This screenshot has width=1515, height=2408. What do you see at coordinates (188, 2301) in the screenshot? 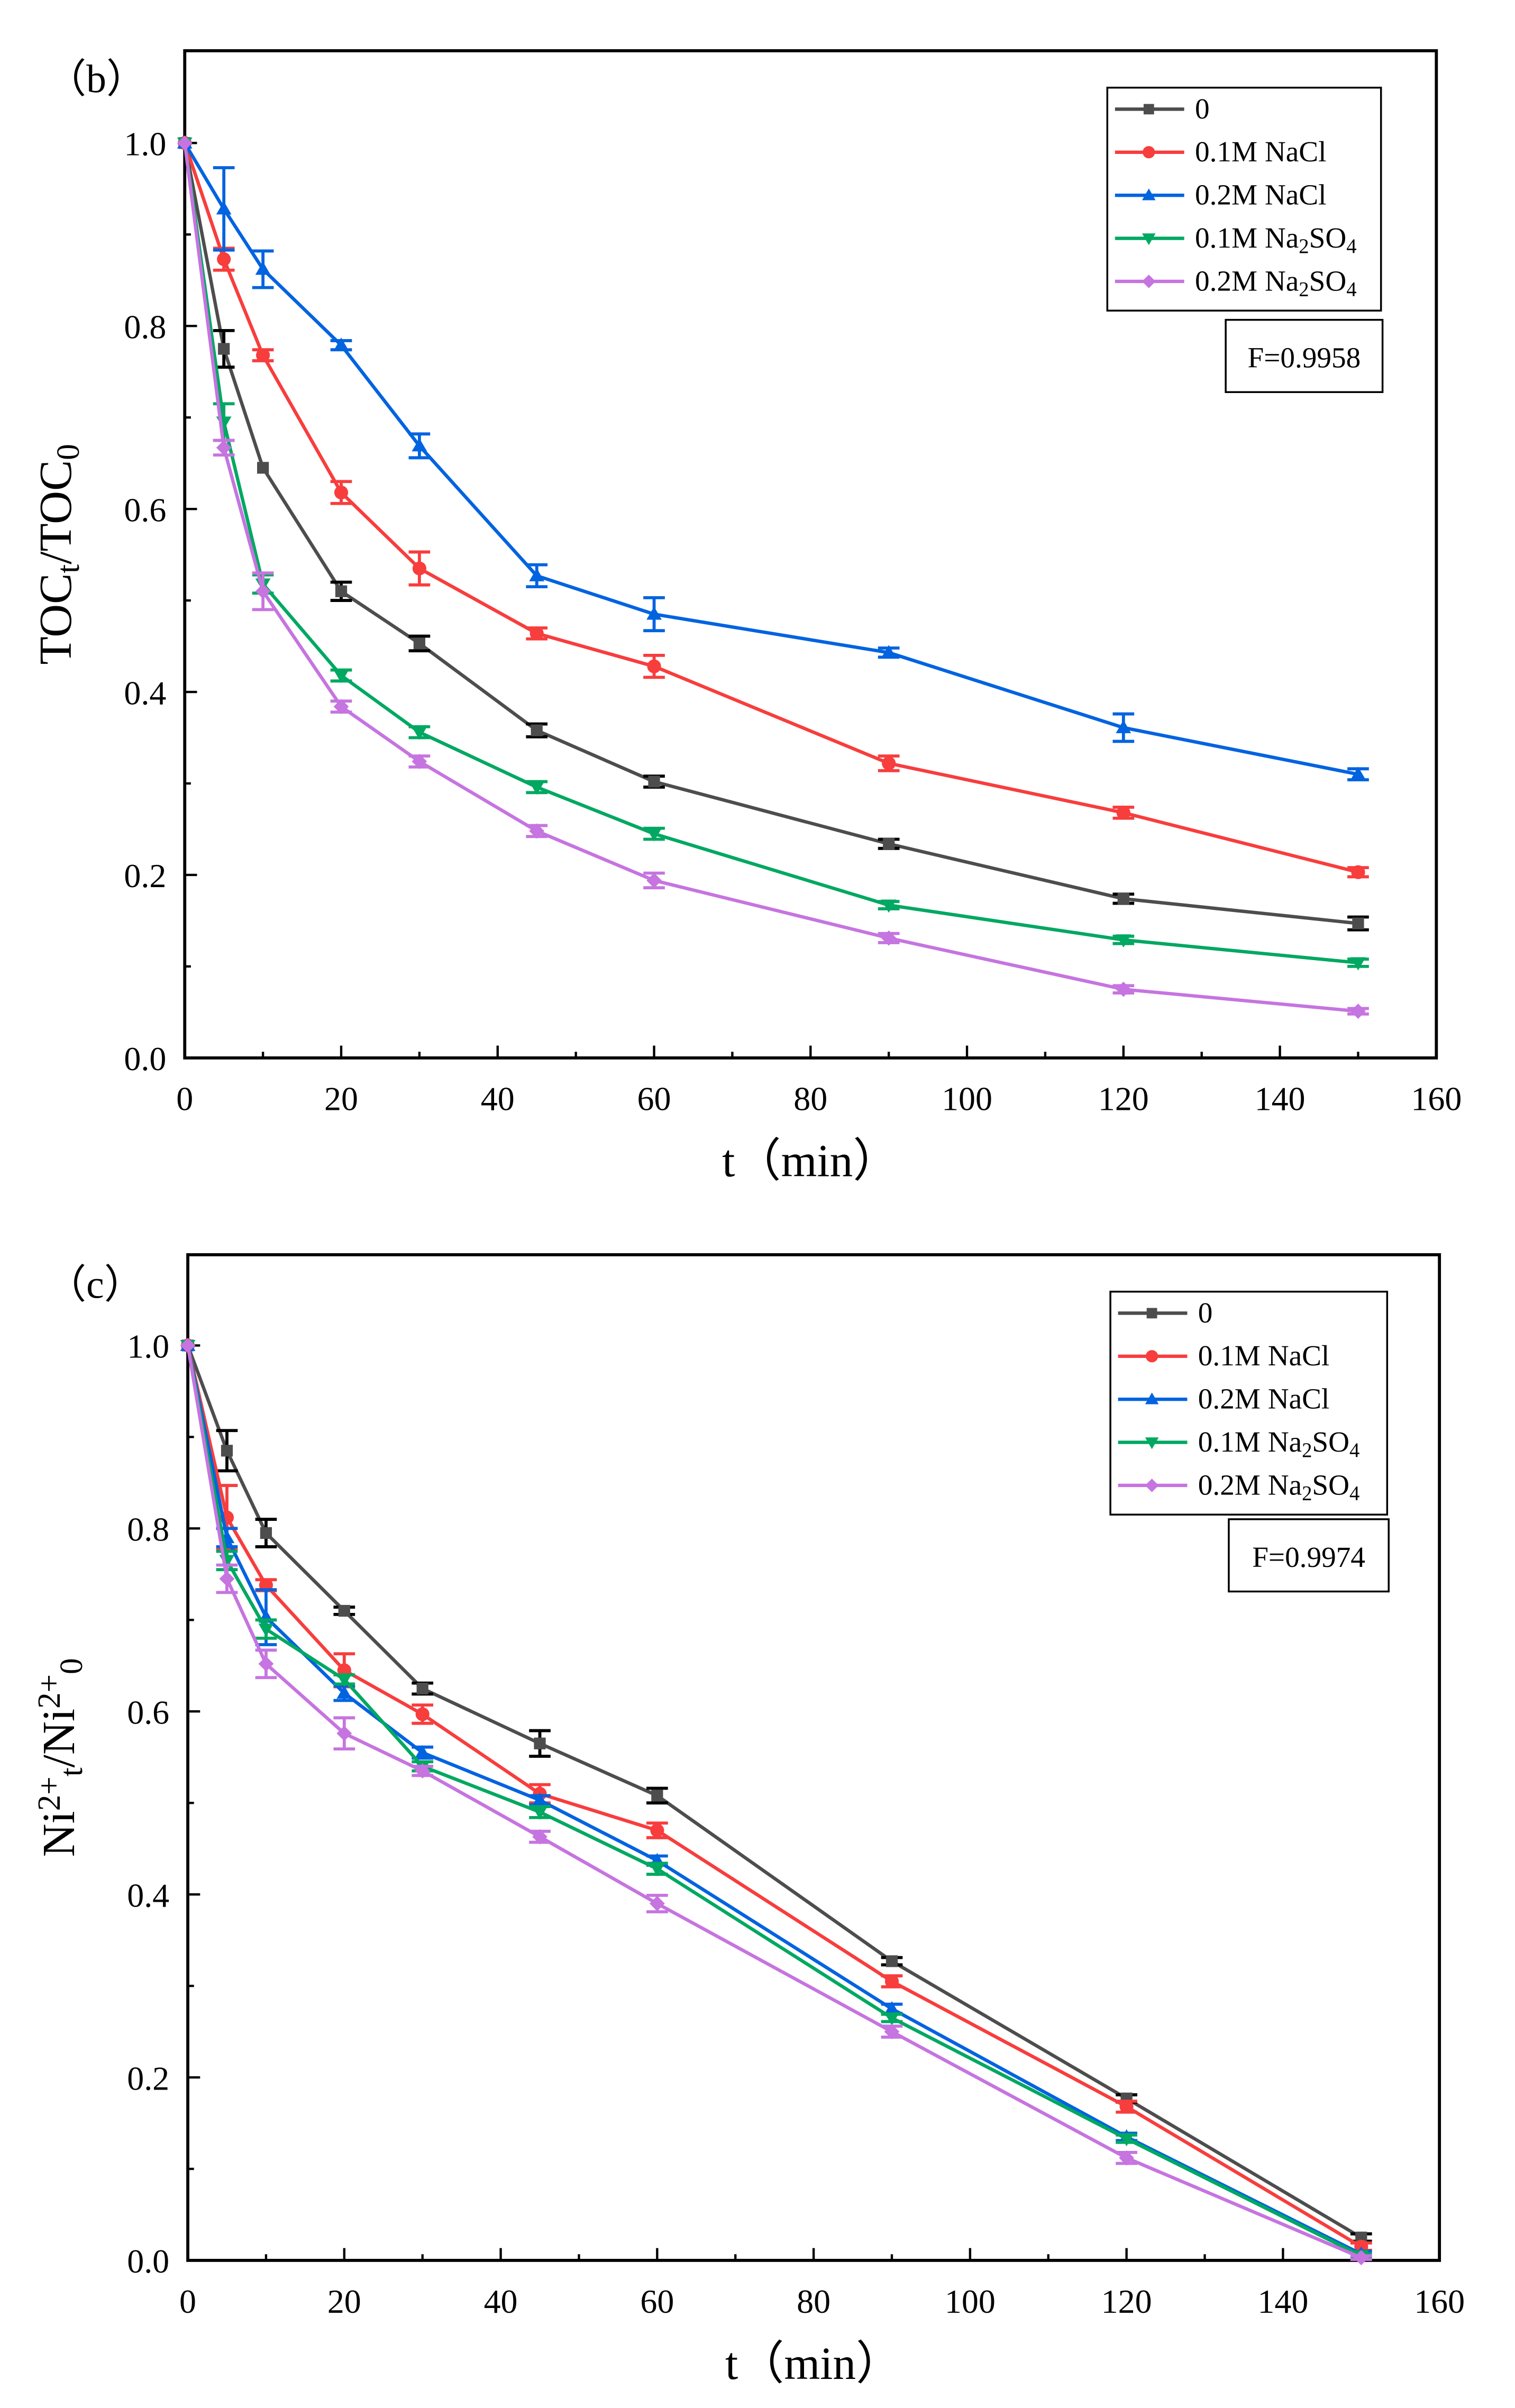
I see `x-tick-label: 0` at bounding box center [188, 2301].